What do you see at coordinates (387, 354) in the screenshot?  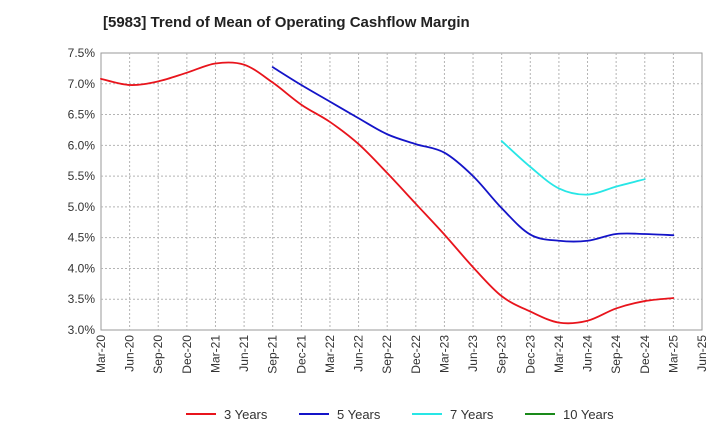 I see `x-tick-label: Sep-22` at bounding box center [387, 354].